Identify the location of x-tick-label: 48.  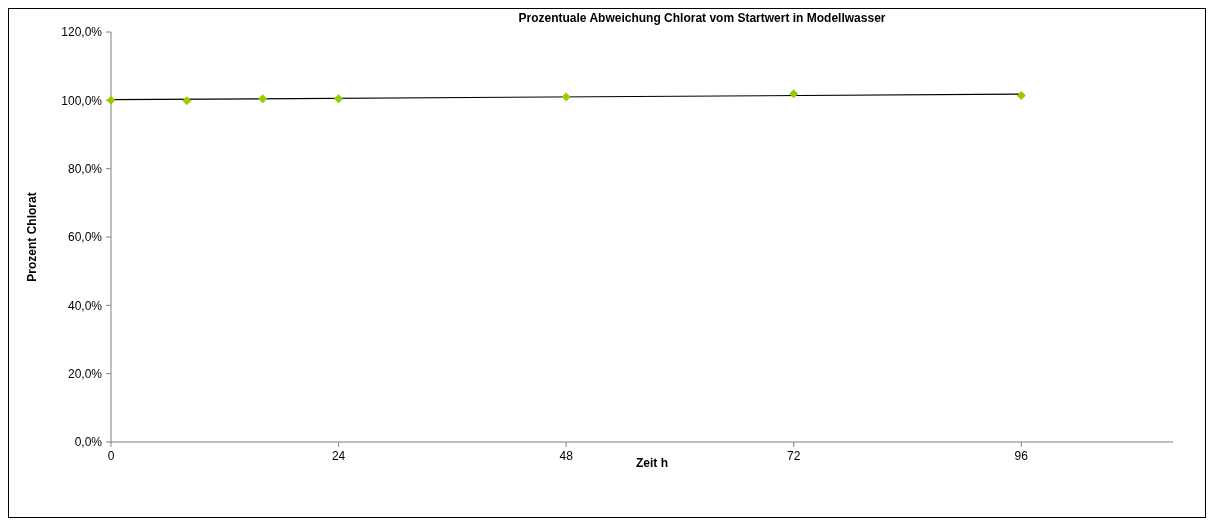
(566, 456).